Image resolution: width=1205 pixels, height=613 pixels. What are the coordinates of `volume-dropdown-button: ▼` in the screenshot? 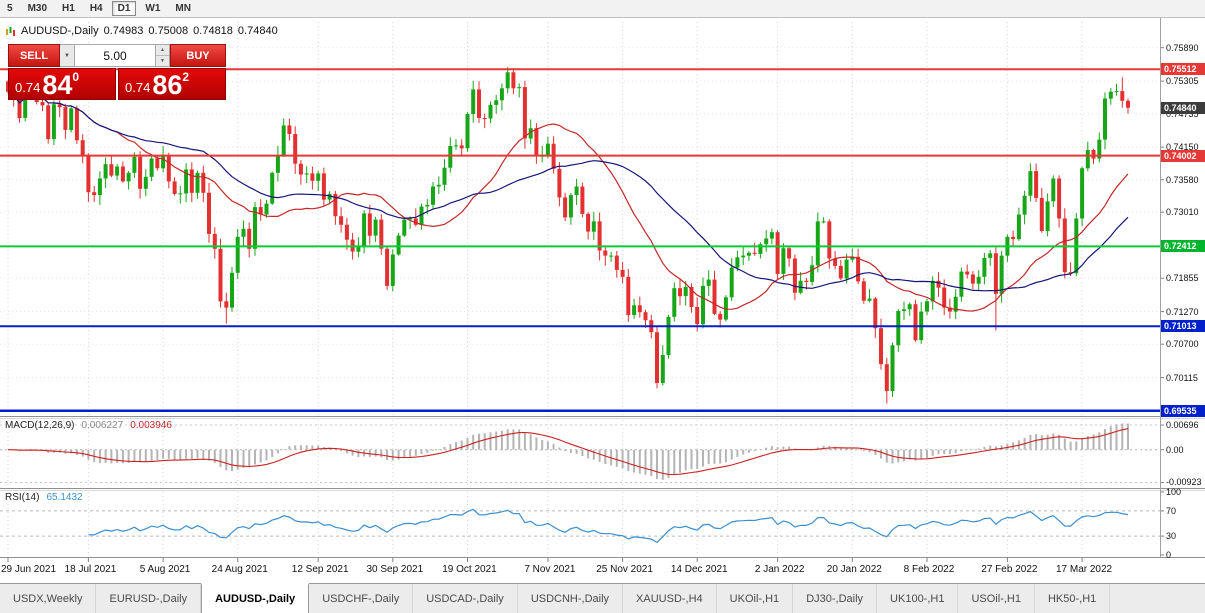 It's located at (67, 55).